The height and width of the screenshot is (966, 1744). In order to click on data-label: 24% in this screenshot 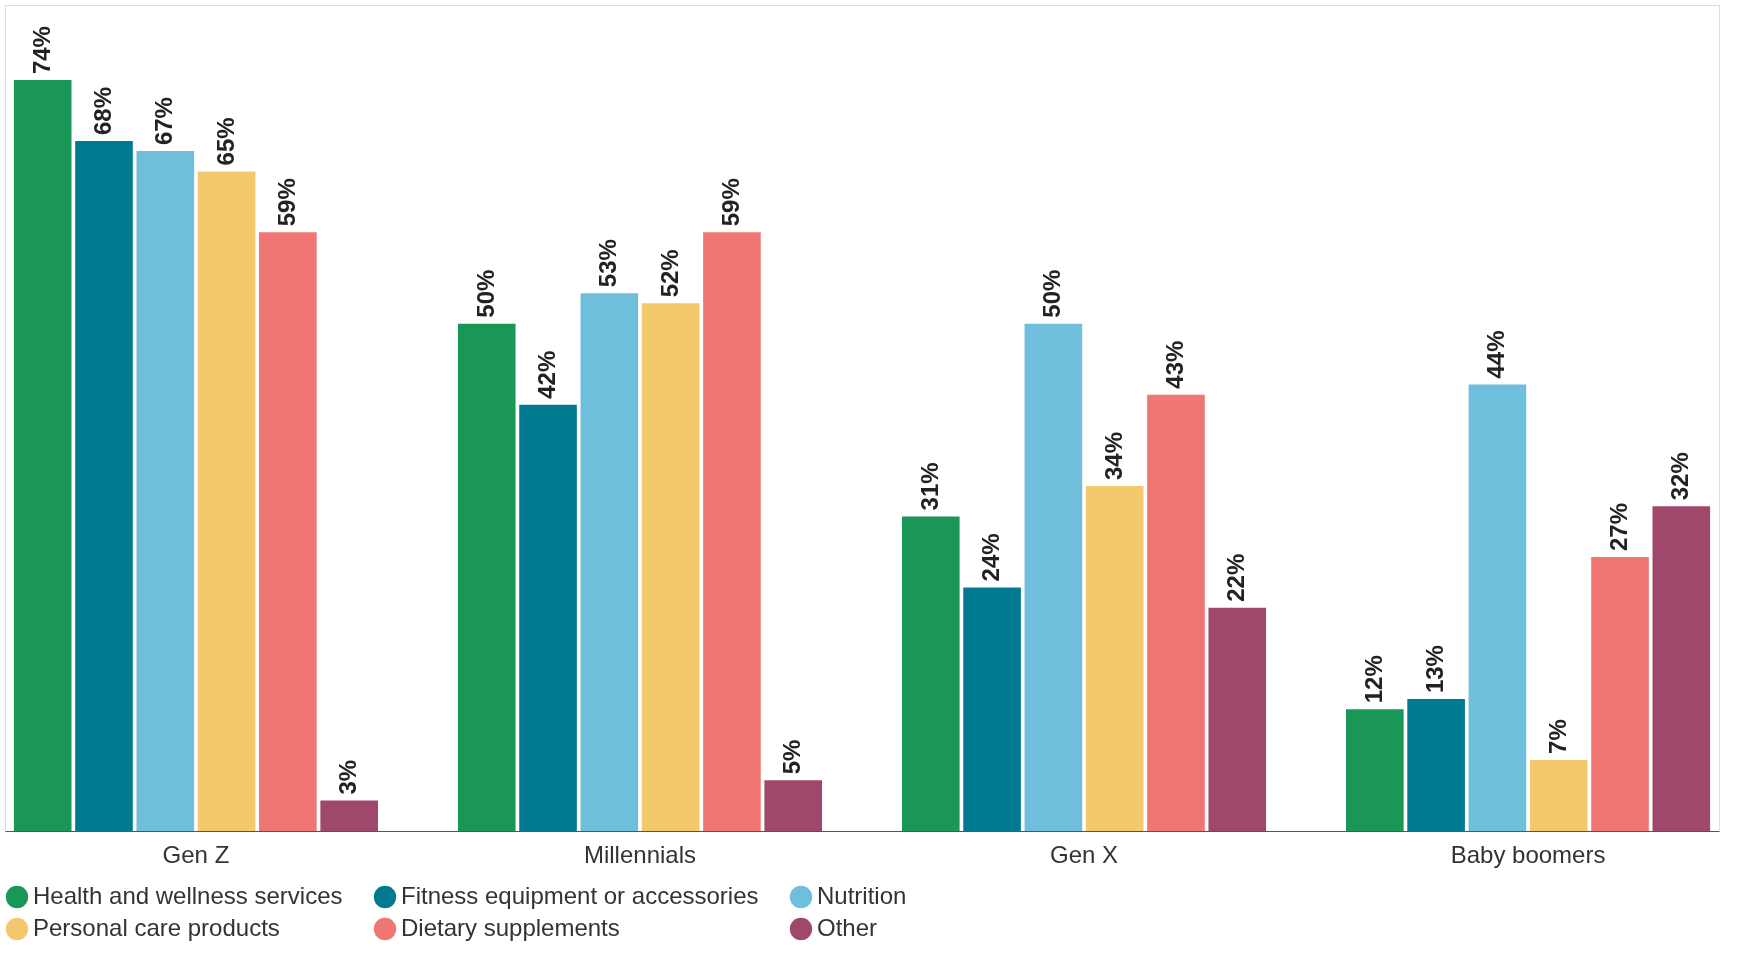, I will do `click(991, 557)`.